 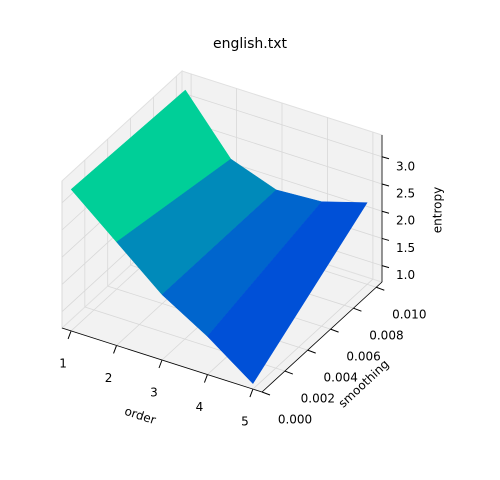 What do you see at coordinates (109, 378) in the screenshot?
I see `x-tick-label: 2` at bounding box center [109, 378].